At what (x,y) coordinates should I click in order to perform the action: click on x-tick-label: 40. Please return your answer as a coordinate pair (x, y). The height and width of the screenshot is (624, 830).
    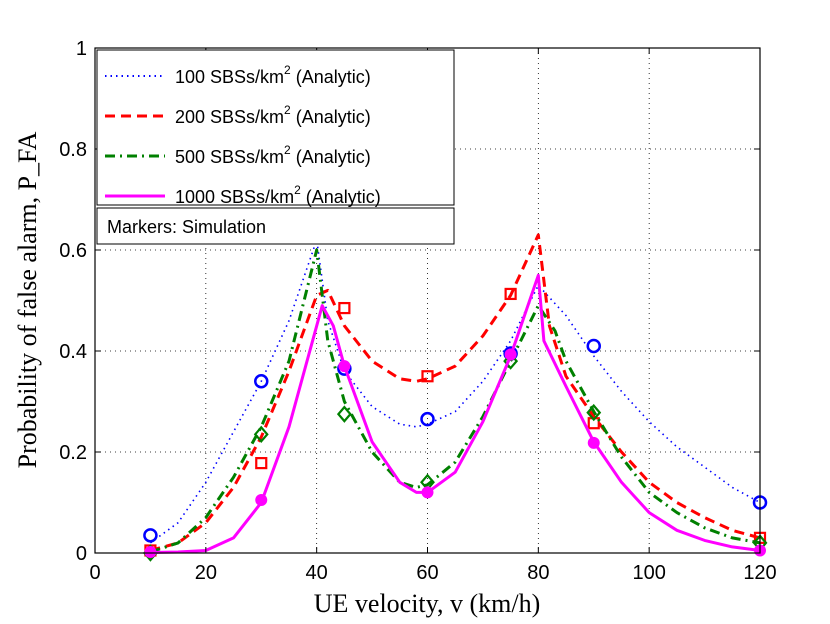
    Looking at the image, I should click on (317, 573).